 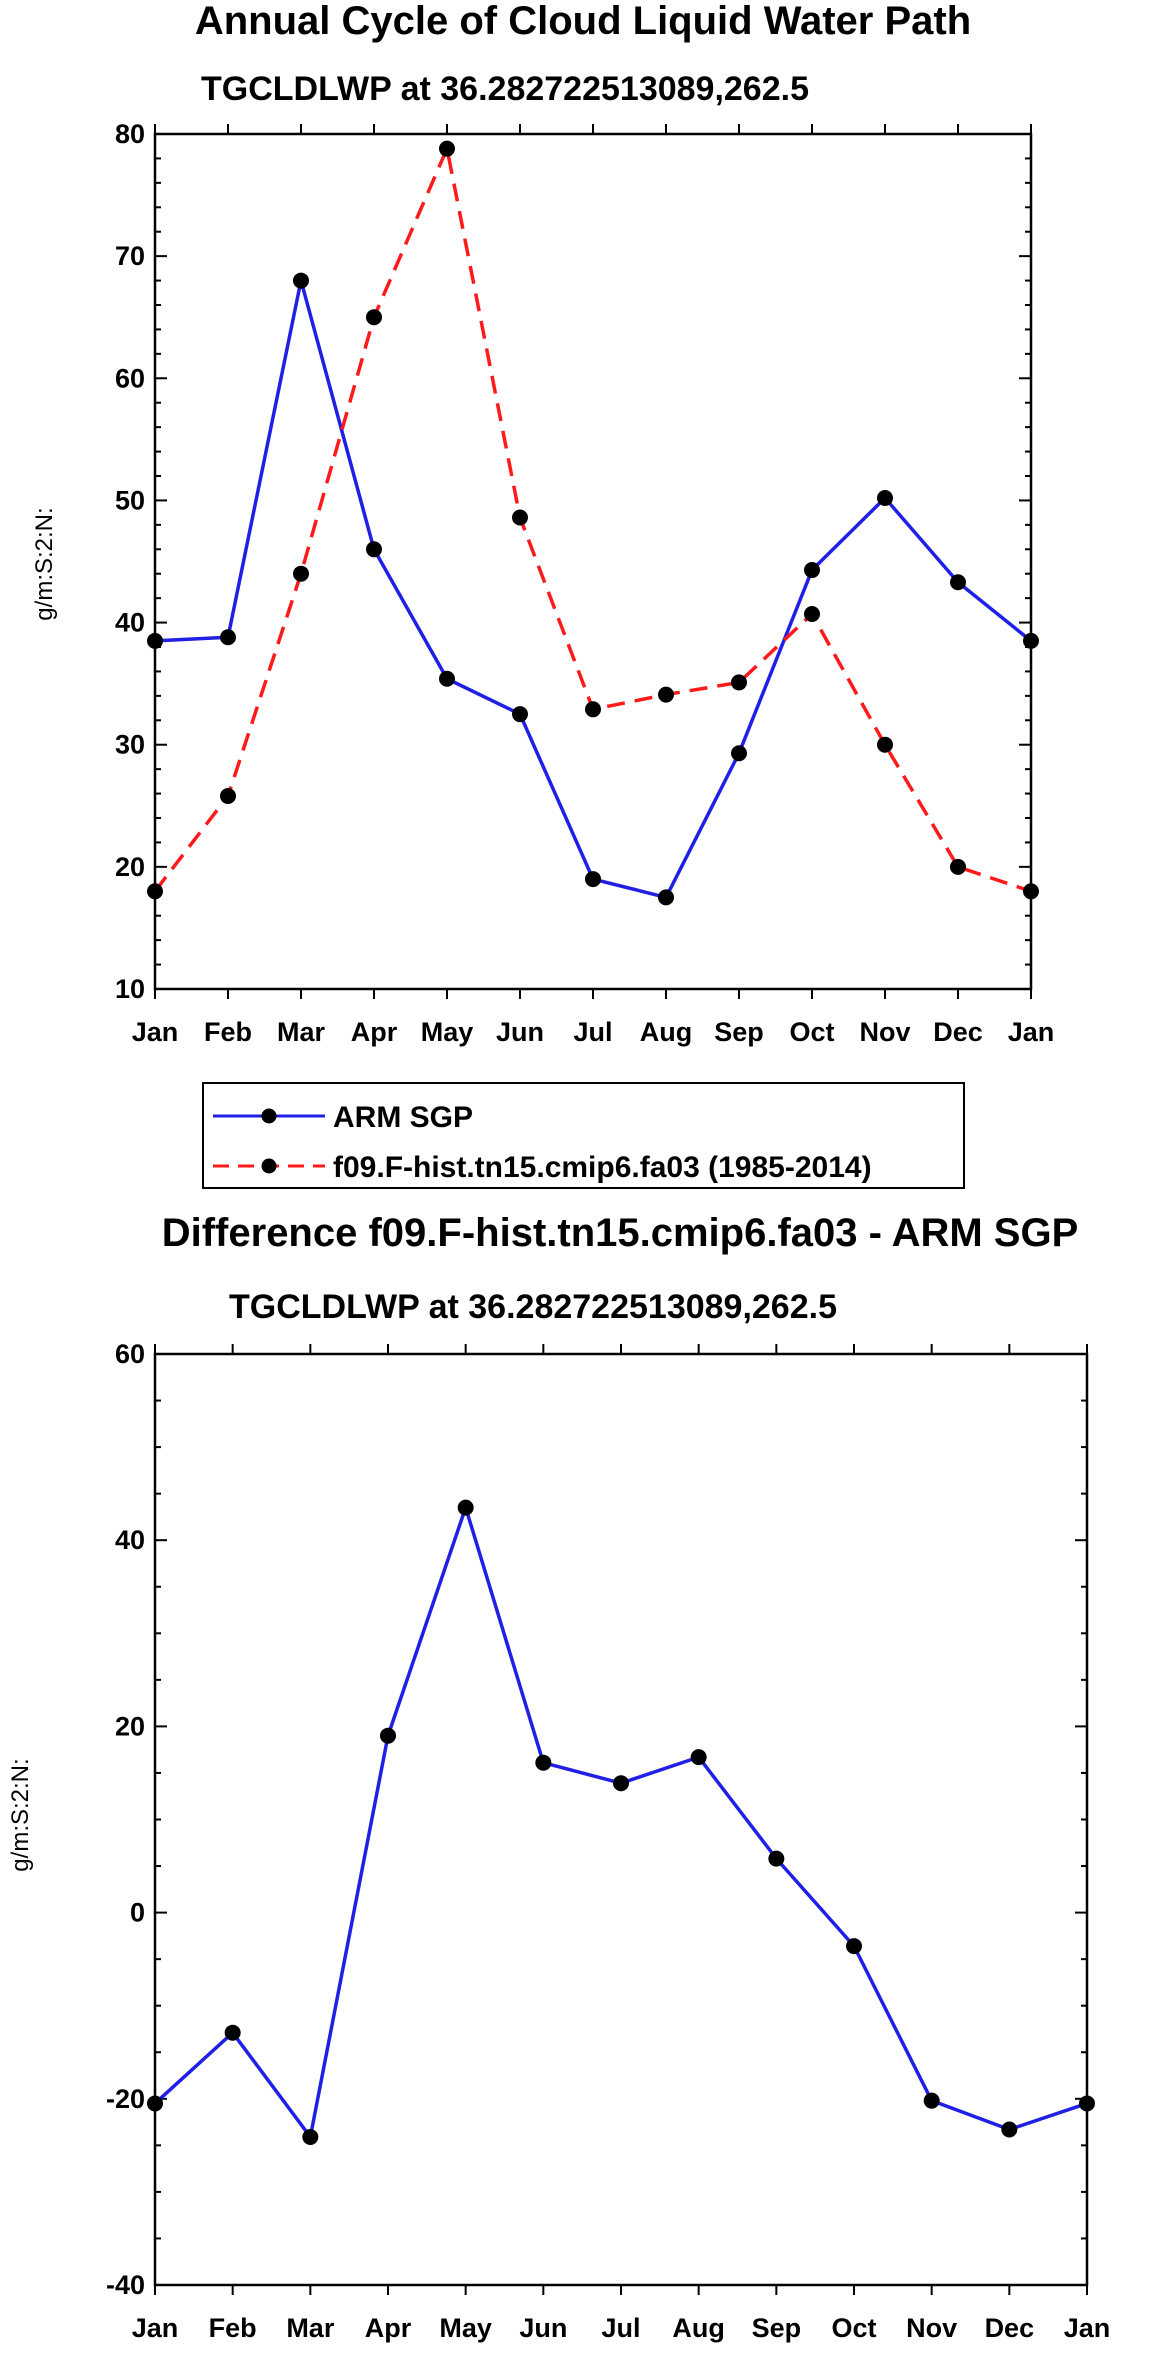 I want to click on legend-entry-arm-sgp: ARM SGP, so click(x=403, y=1117).